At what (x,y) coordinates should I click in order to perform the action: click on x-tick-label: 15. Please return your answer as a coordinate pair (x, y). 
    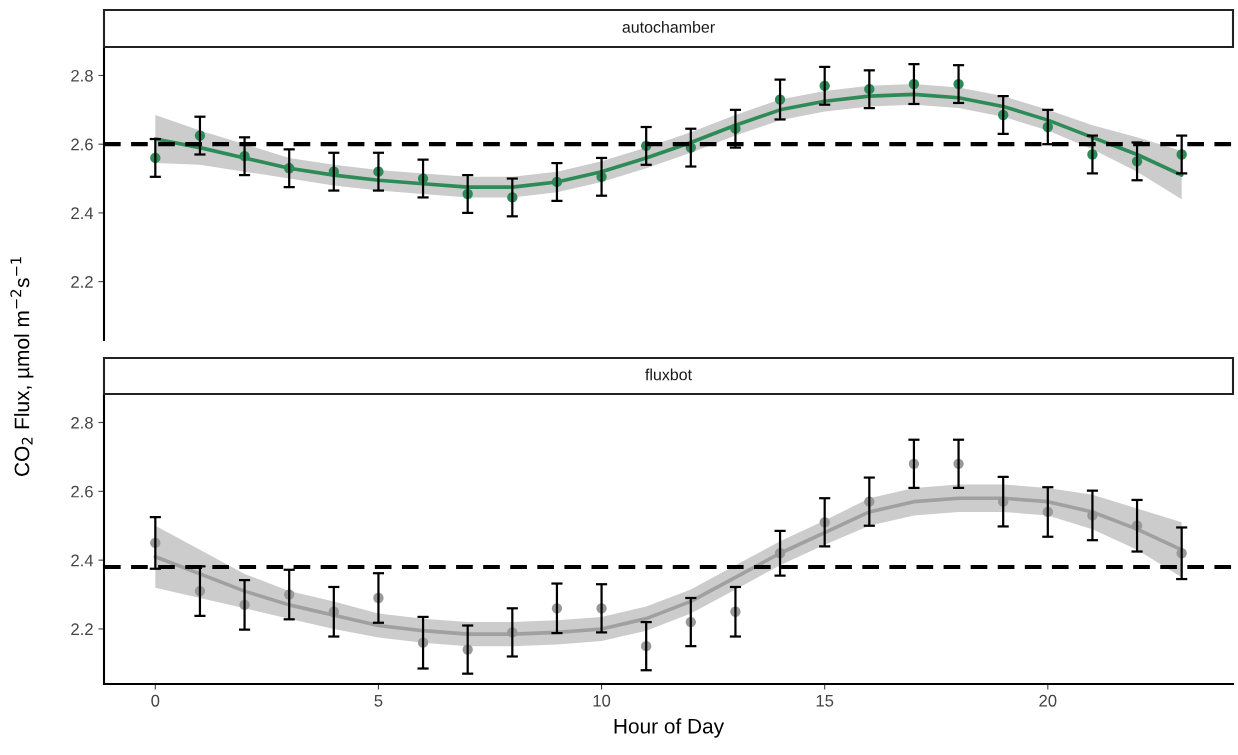
    Looking at the image, I should click on (825, 701).